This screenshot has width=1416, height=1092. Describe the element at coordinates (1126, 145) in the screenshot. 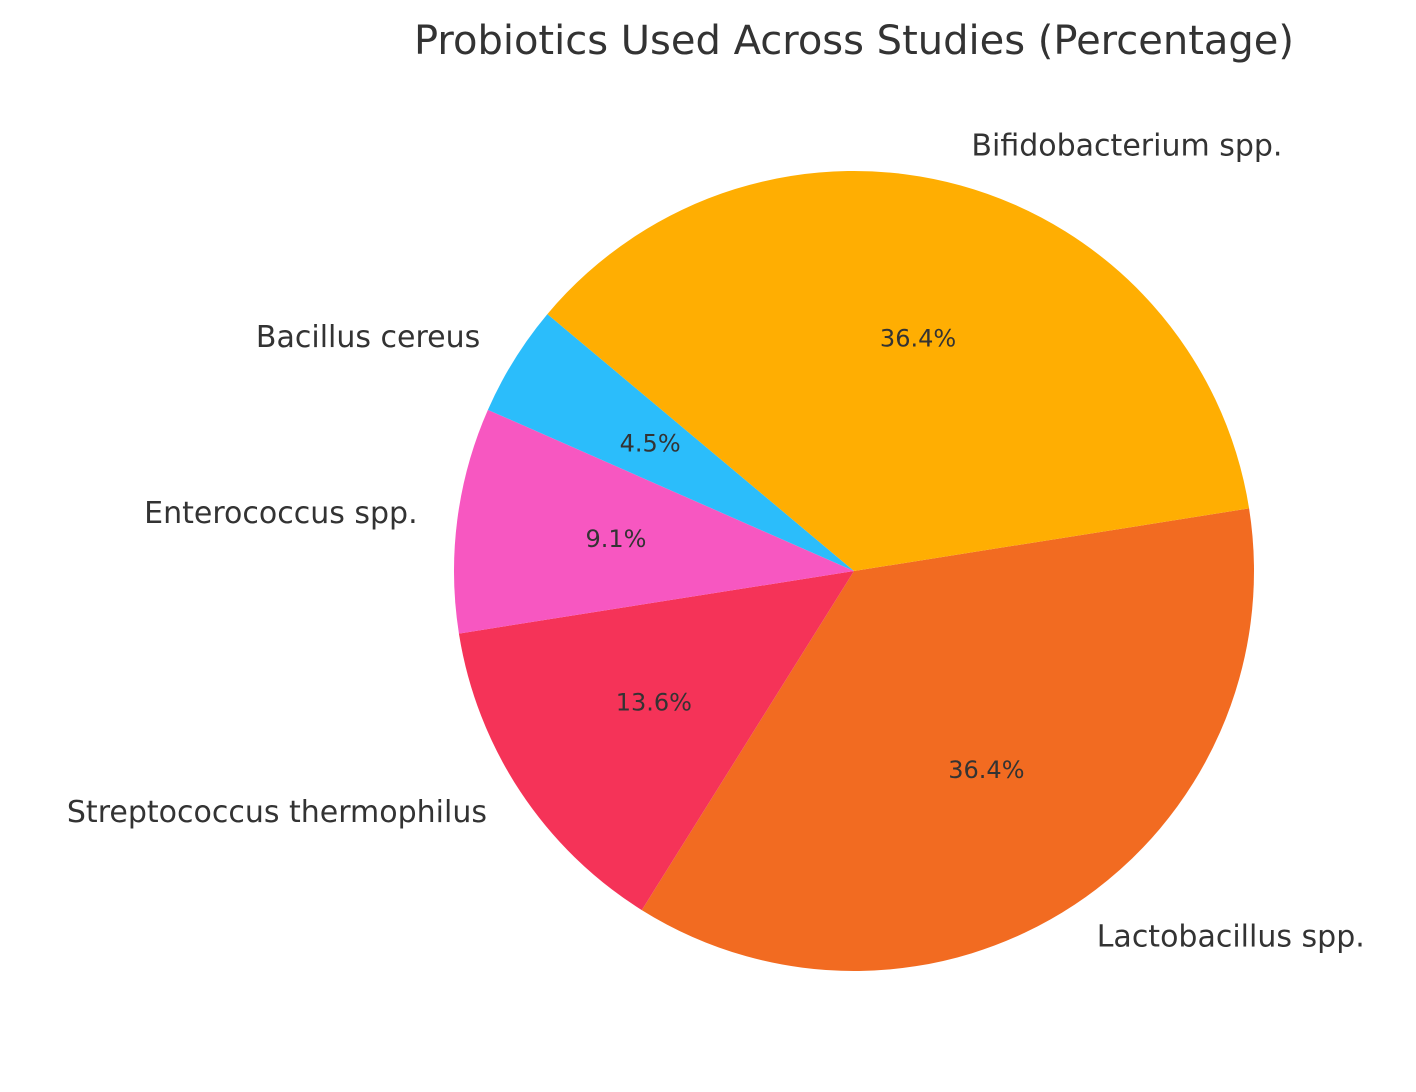

I see `slice-label-bifidobacterium-spp: Bifidobacterium spp.` at that location.